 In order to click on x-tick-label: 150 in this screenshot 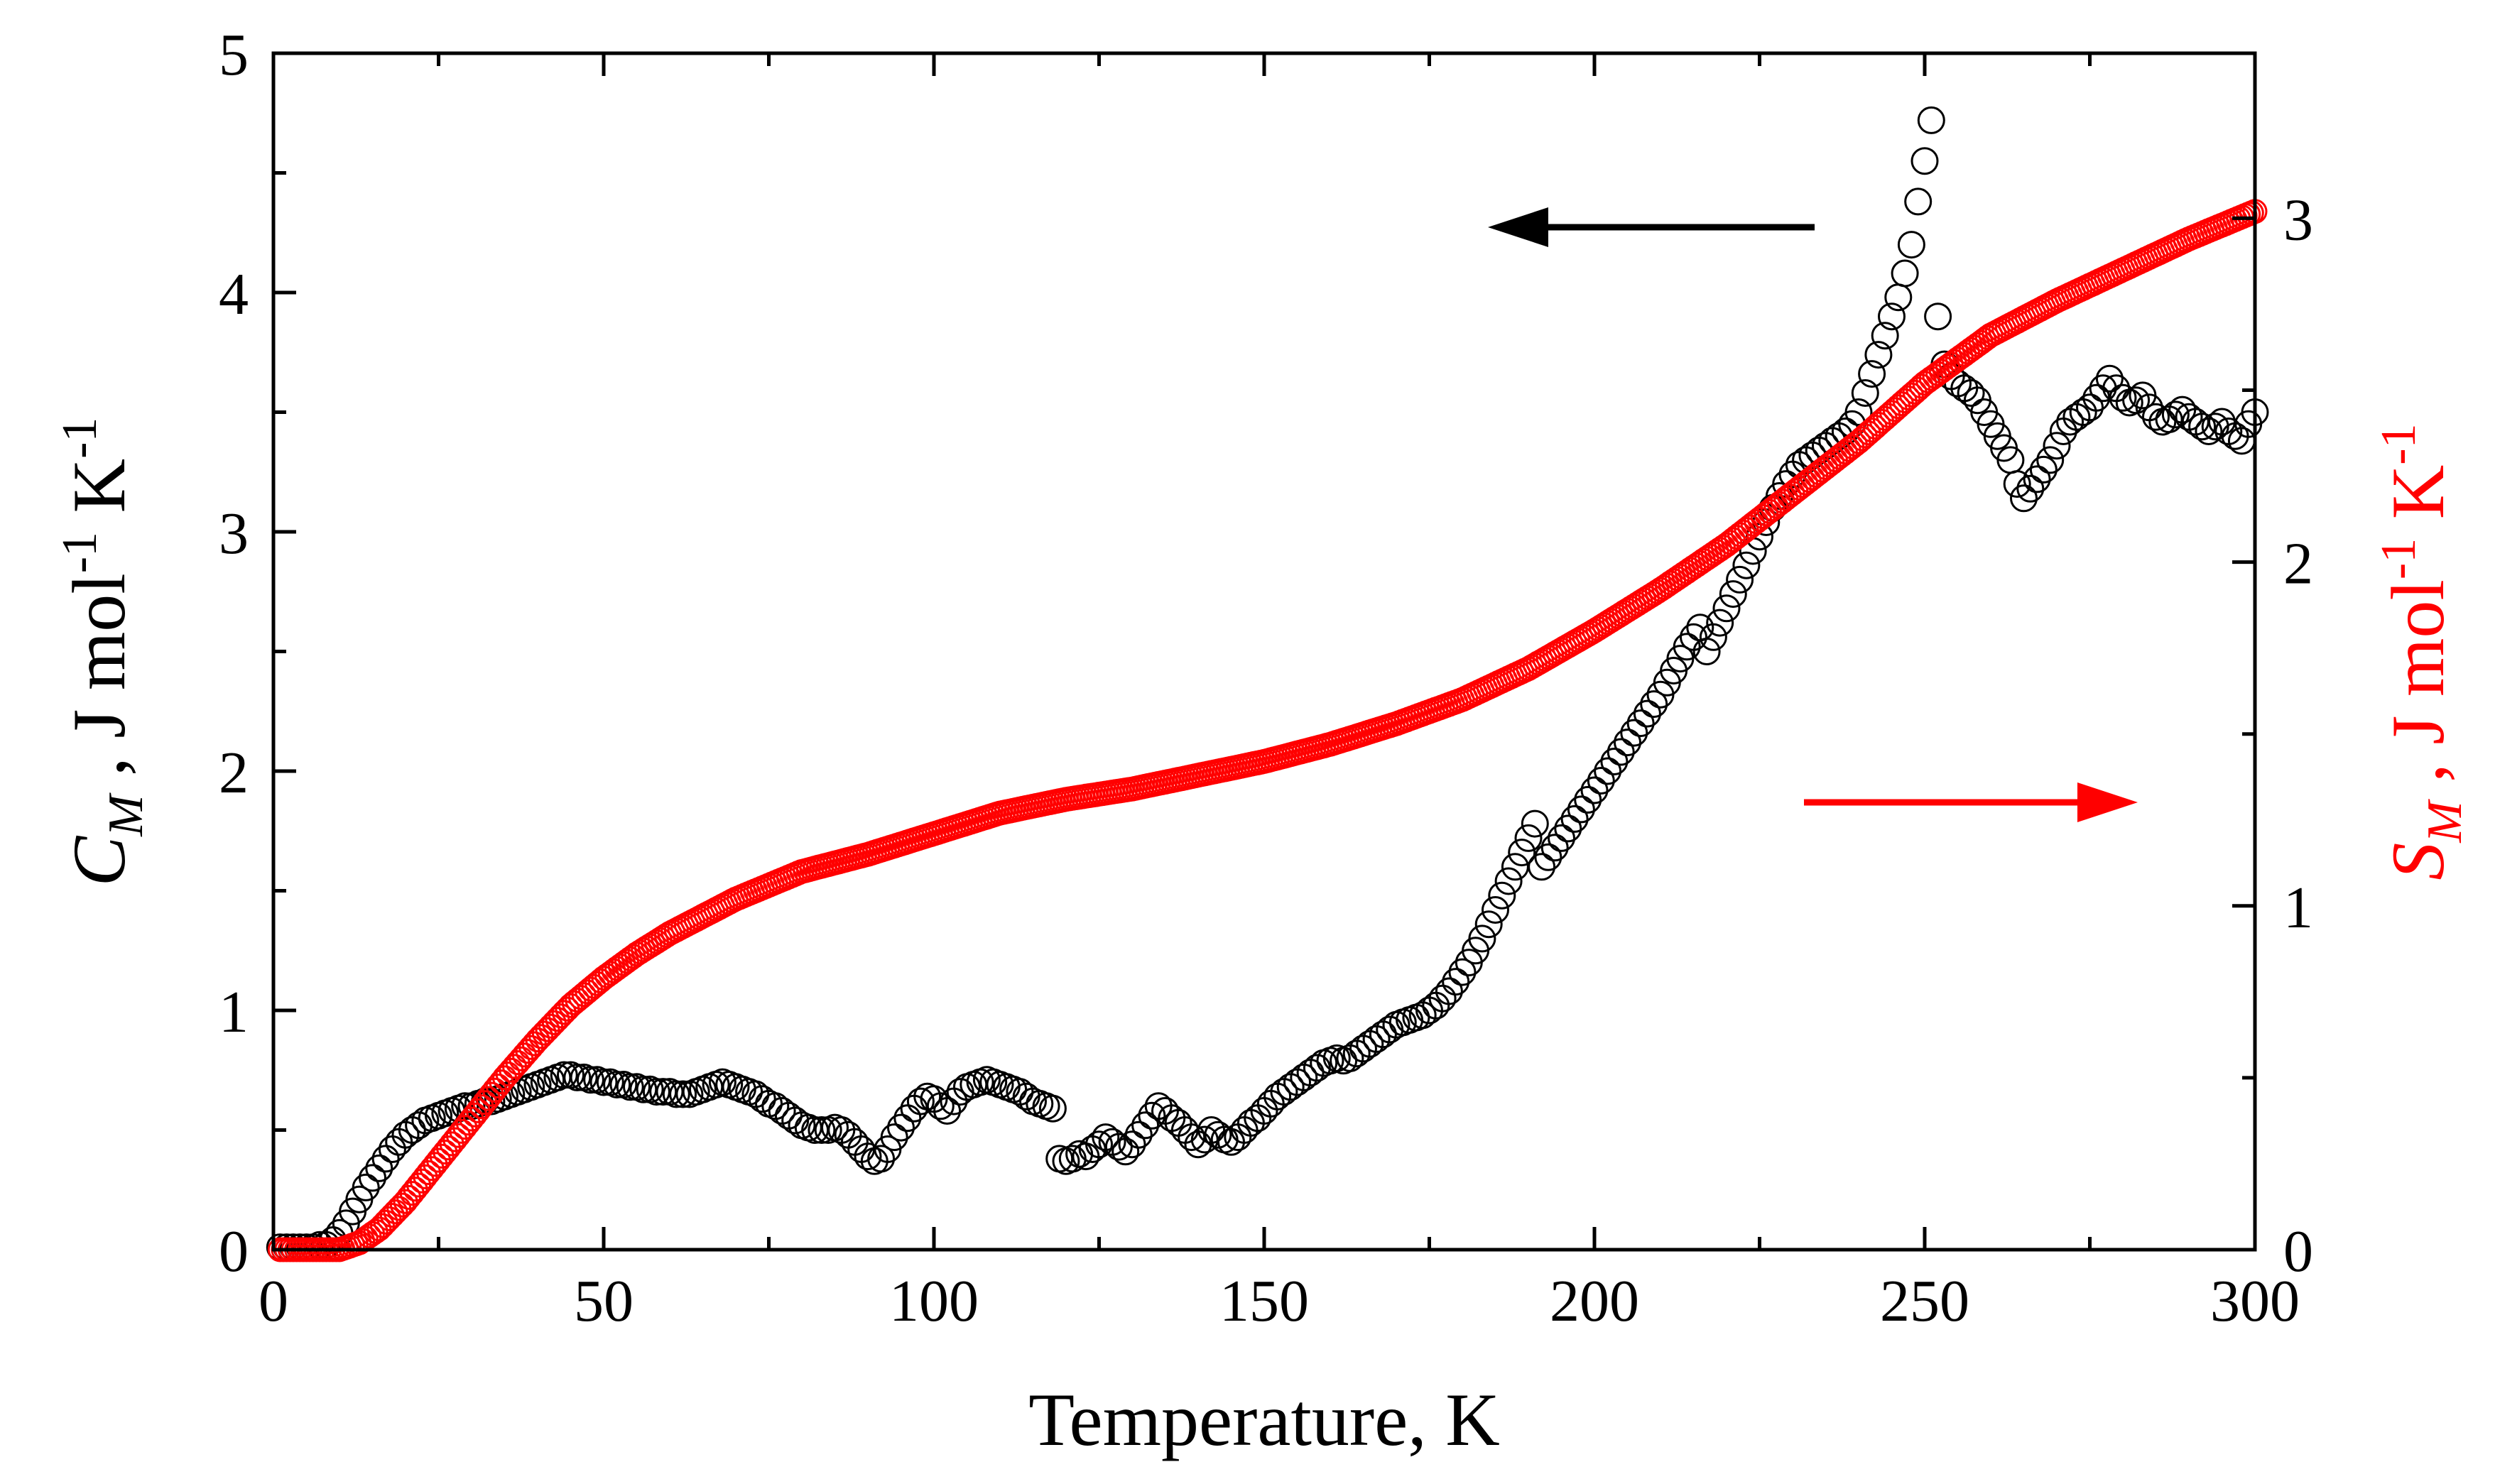, I will do `click(1264, 1301)`.